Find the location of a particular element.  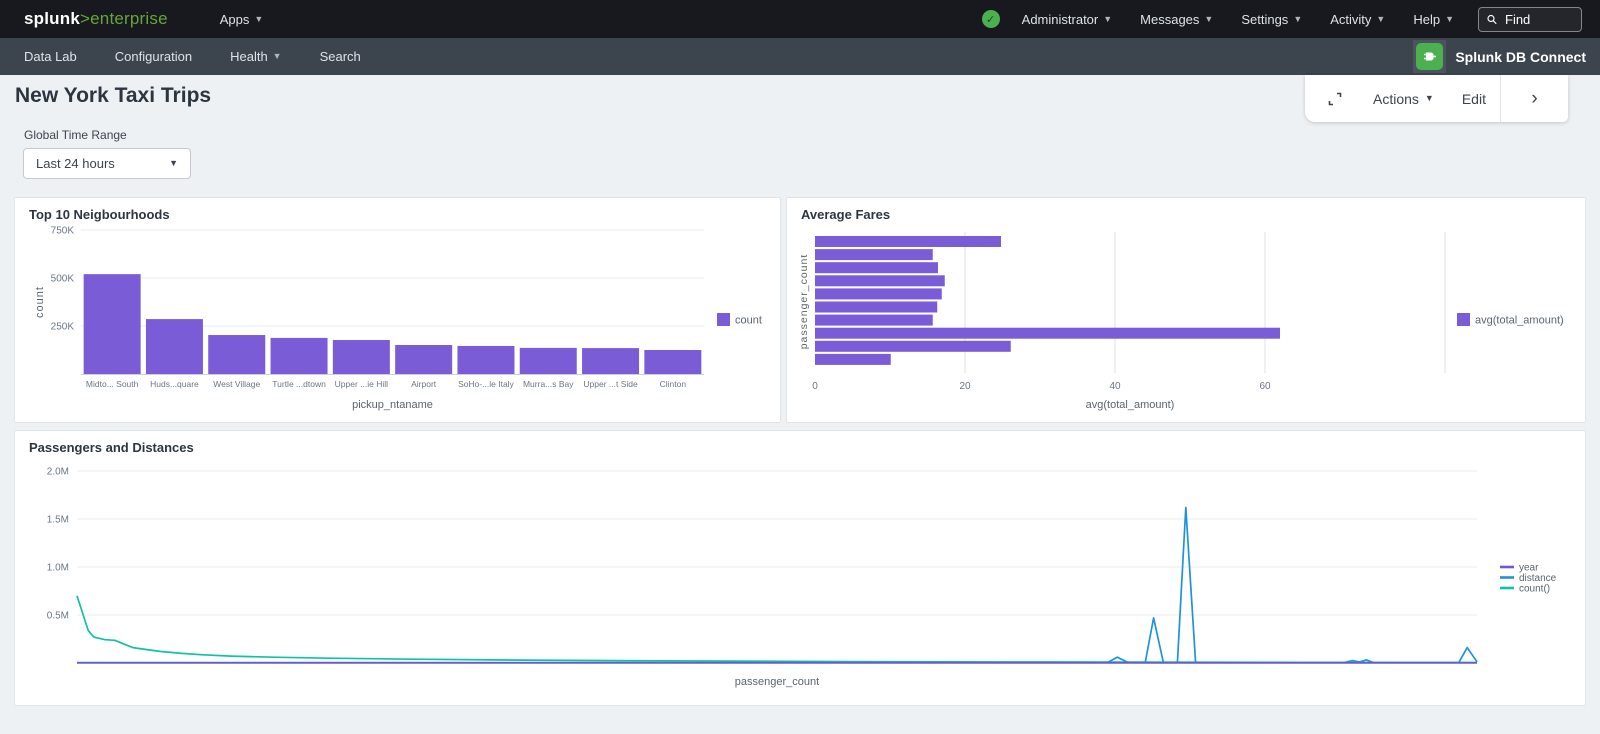

time-range-label: Global Time Range is located at coordinates (75, 135).